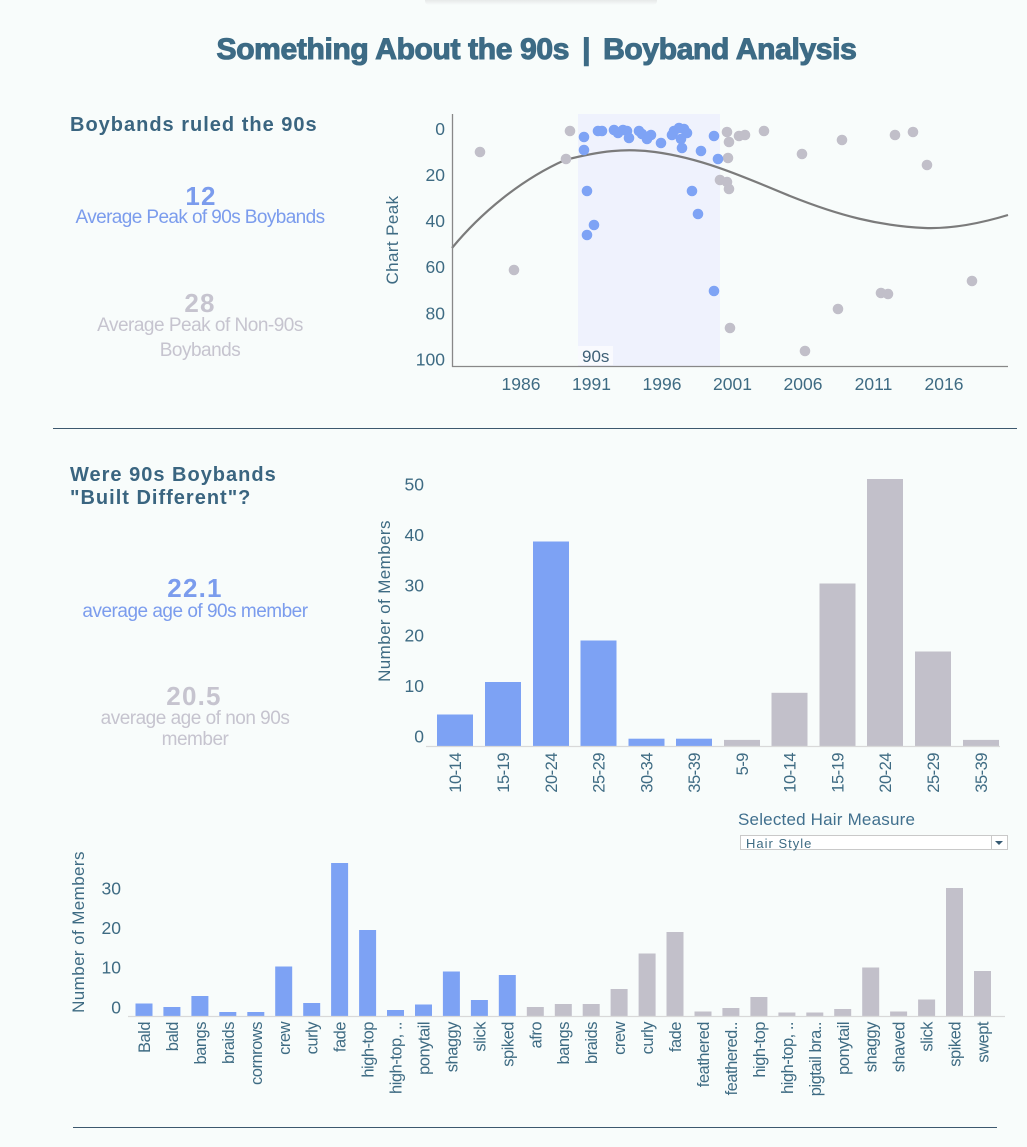 The image size is (1027, 1147). Describe the element at coordinates (874, 384) in the screenshot. I see `svg-text: 2011` at that location.